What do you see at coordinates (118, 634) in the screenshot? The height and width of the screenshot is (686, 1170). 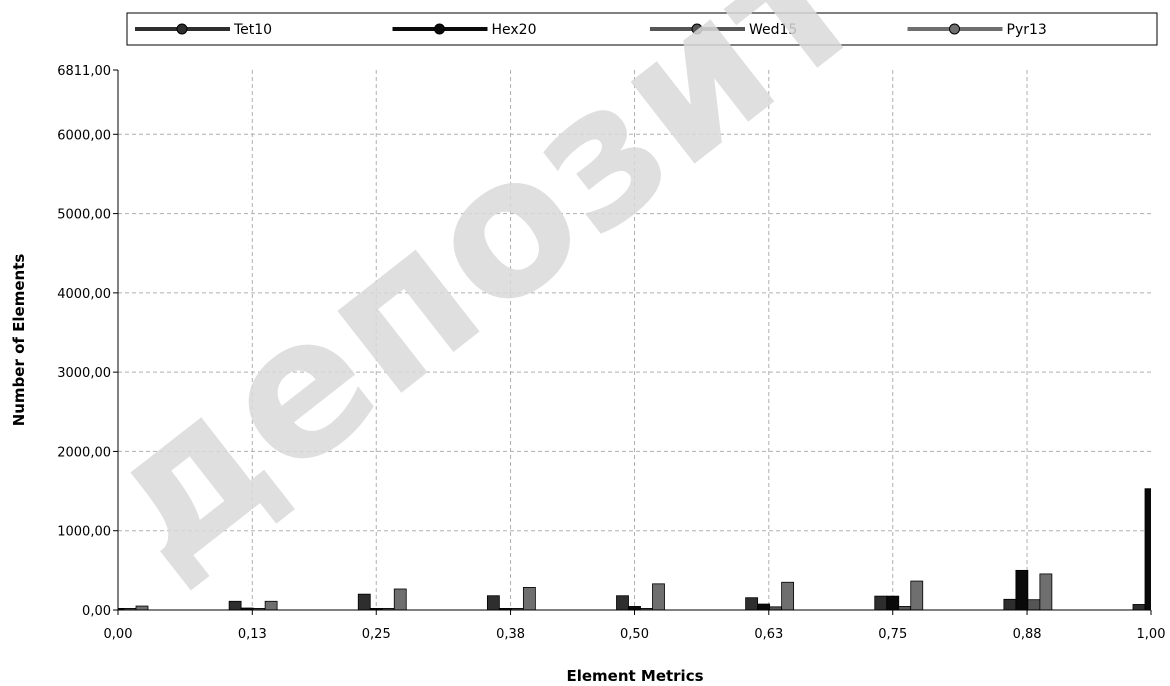 I see `x-tick-label: 0,00` at bounding box center [118, 634].